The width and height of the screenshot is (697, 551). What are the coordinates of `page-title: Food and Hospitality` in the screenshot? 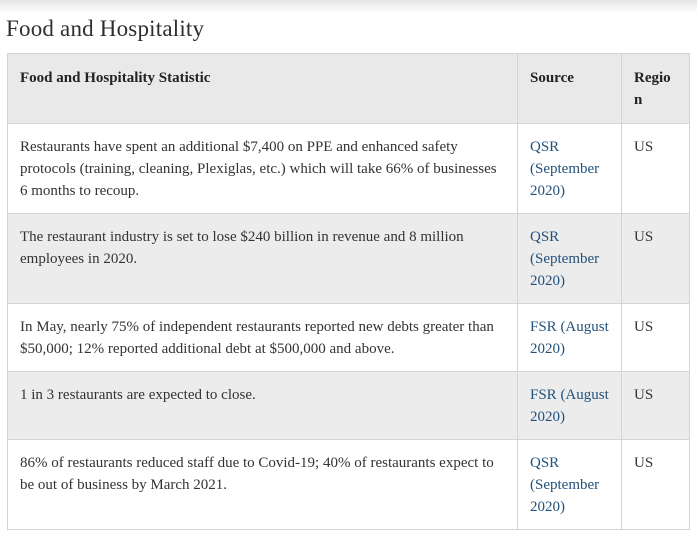 It's located at (105, 28).